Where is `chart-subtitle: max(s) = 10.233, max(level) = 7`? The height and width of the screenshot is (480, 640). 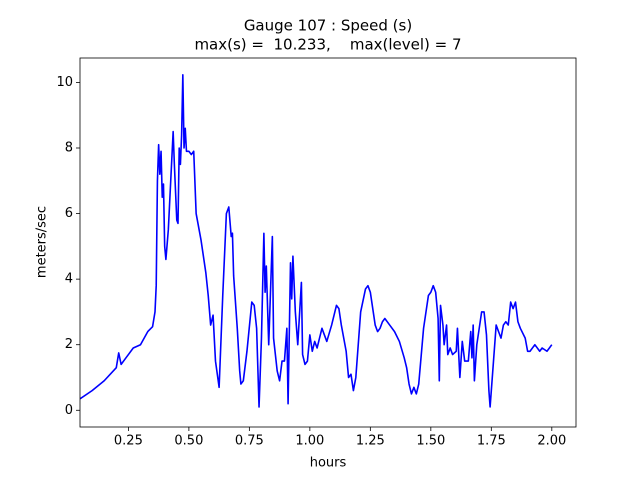
chart-subtitle: max(s) = 10.233, max(level) = 7 is located at coordinates (327, 45).